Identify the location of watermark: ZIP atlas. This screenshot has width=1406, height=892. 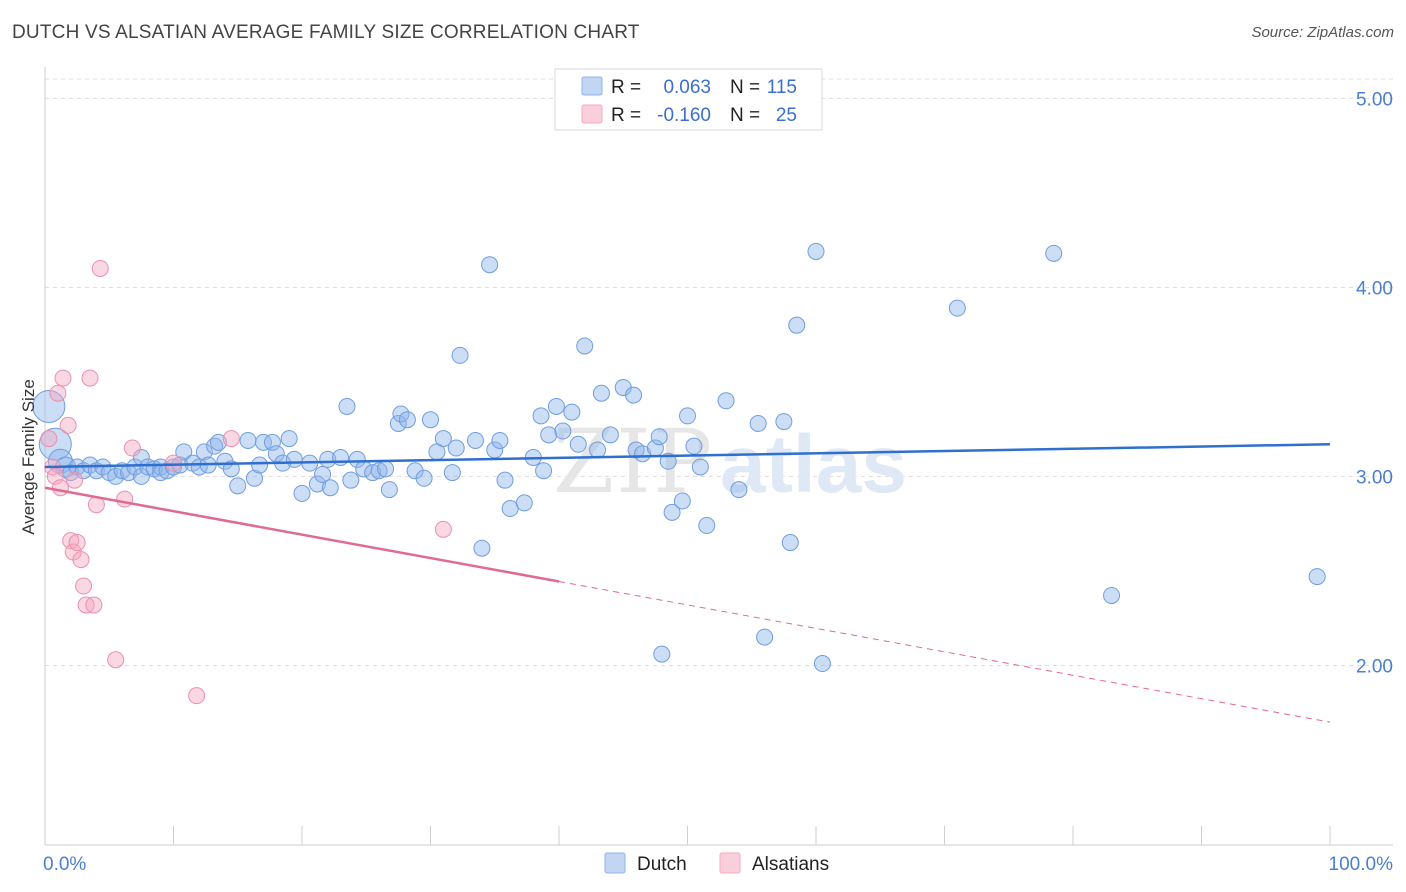
(730, 461).